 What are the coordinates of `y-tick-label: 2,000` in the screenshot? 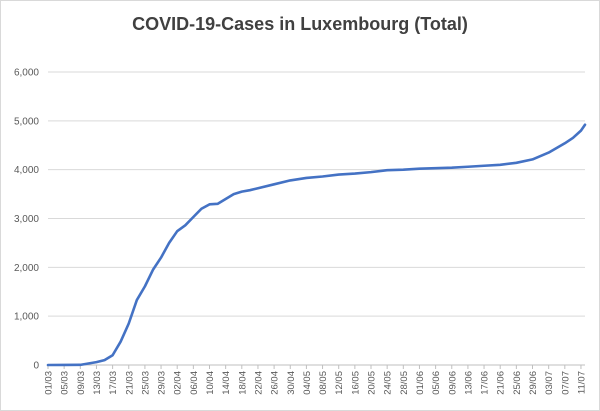 It's located at (26, 268).